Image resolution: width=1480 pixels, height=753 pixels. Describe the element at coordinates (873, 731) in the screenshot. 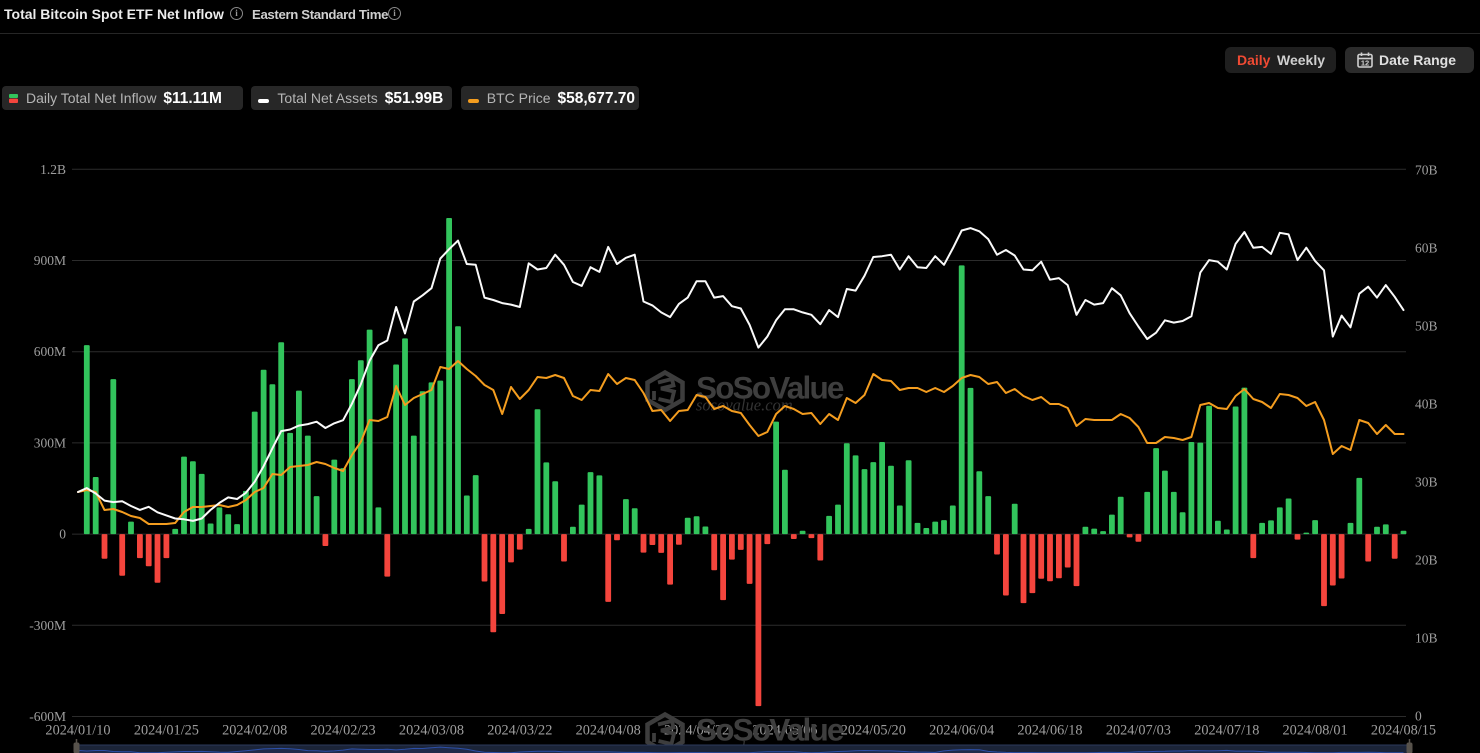

I see `svg-text: 2024/05/20` at that location.